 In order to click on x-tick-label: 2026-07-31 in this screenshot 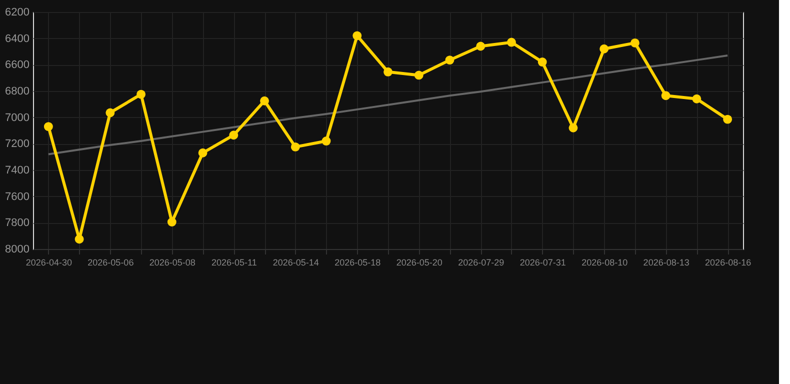, I will do `click(543, 263)`.